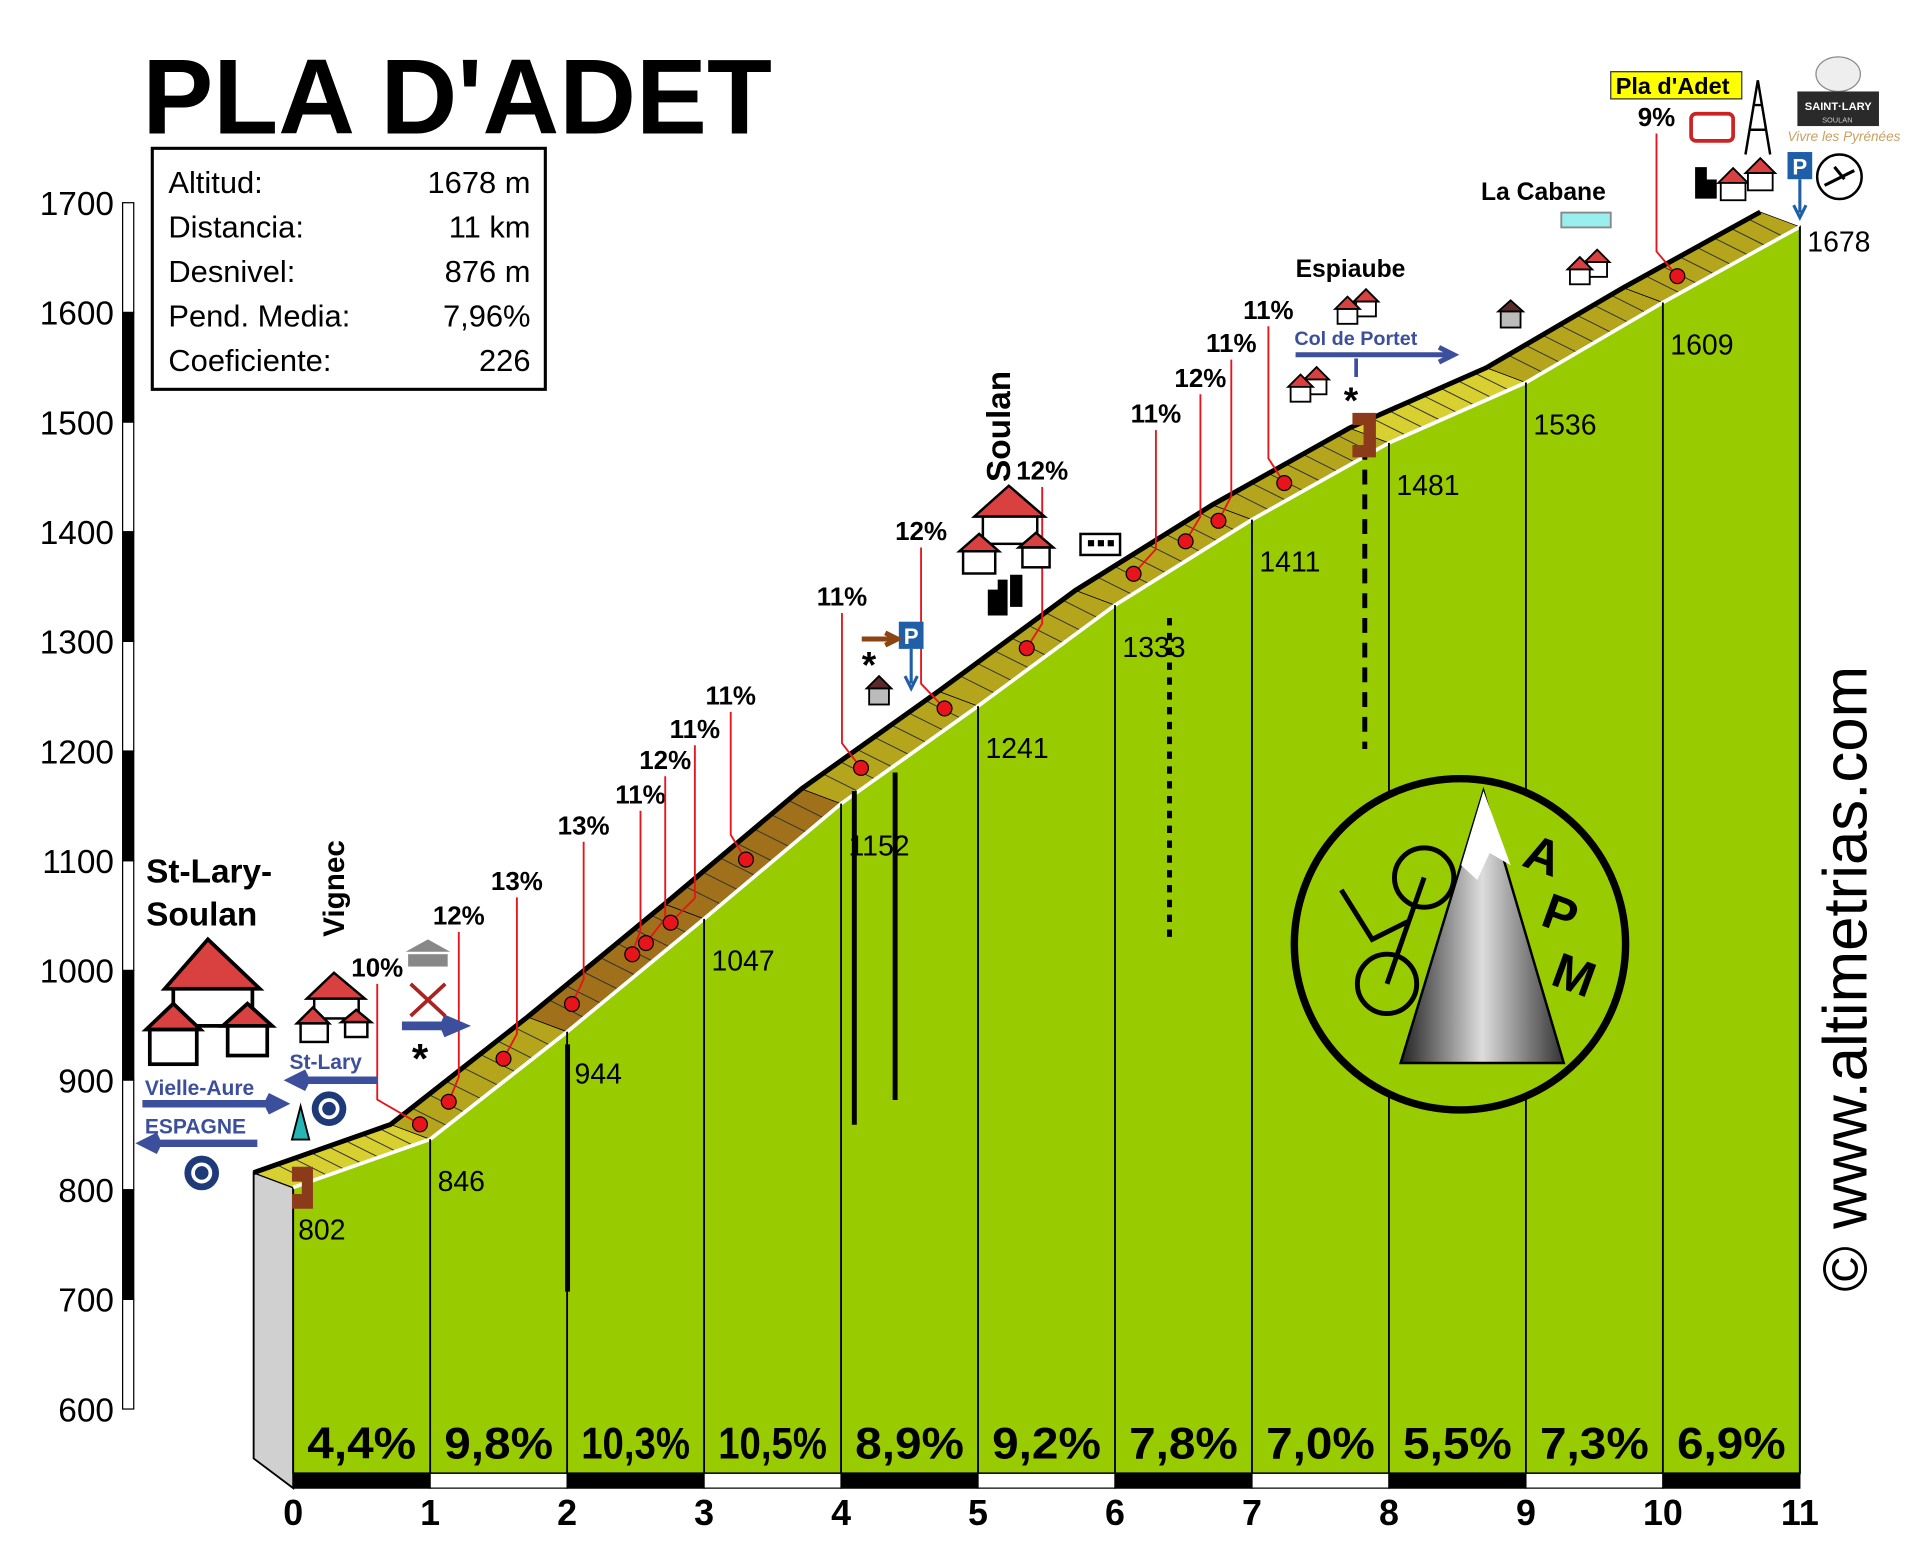  What do you see at coordinates (86, 1081) in the screenshot?
I see `y-tick-label: 900` at bounding box center [86, 1081].